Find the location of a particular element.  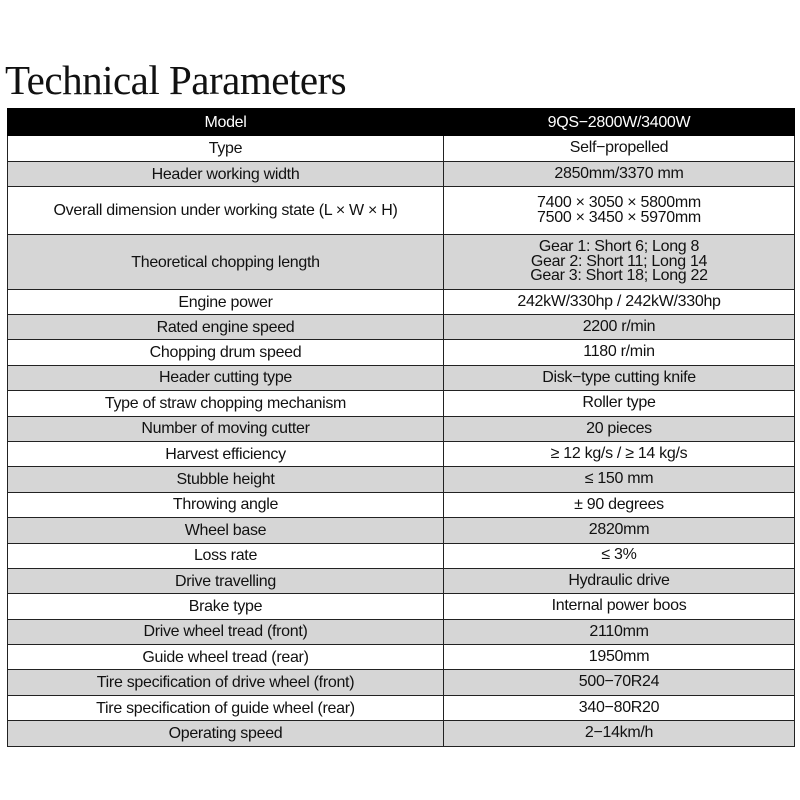

param-value: Internal power boos is located at coordinates (619, 606).